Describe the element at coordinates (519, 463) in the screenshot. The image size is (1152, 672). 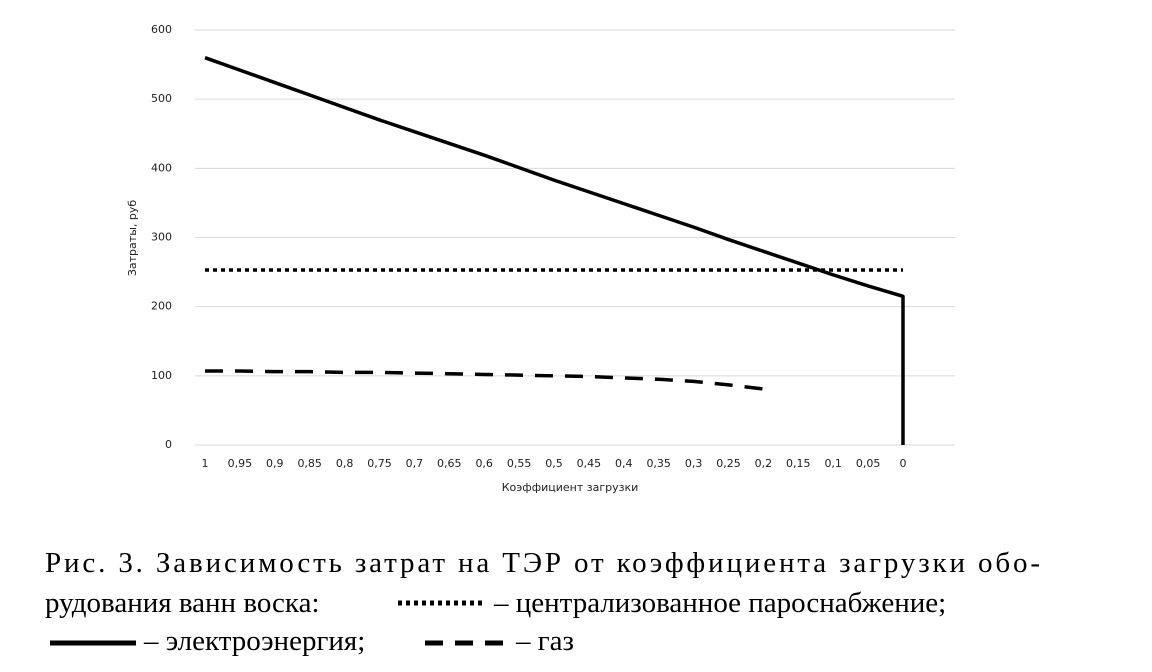
I see `x-tick-label: 0,55` at that location.